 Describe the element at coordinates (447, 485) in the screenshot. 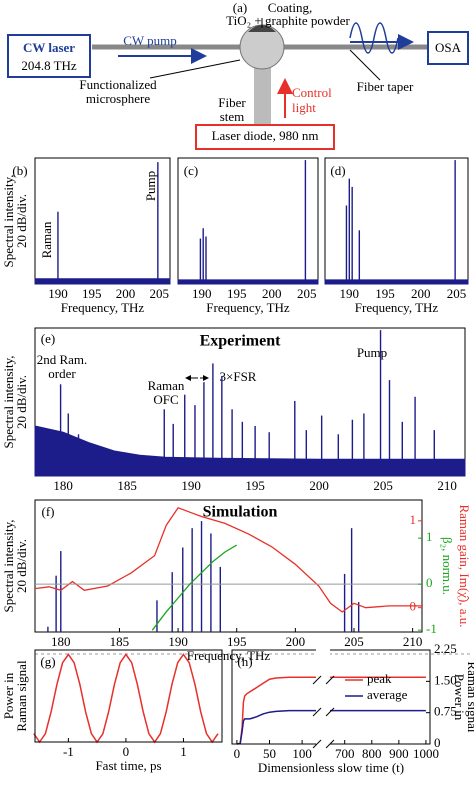

I see `x-tick-label: 210` at that location.